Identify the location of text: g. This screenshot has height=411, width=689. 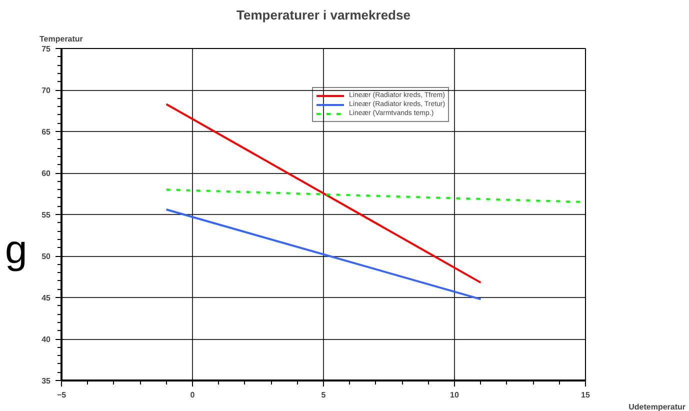
(16, 250).